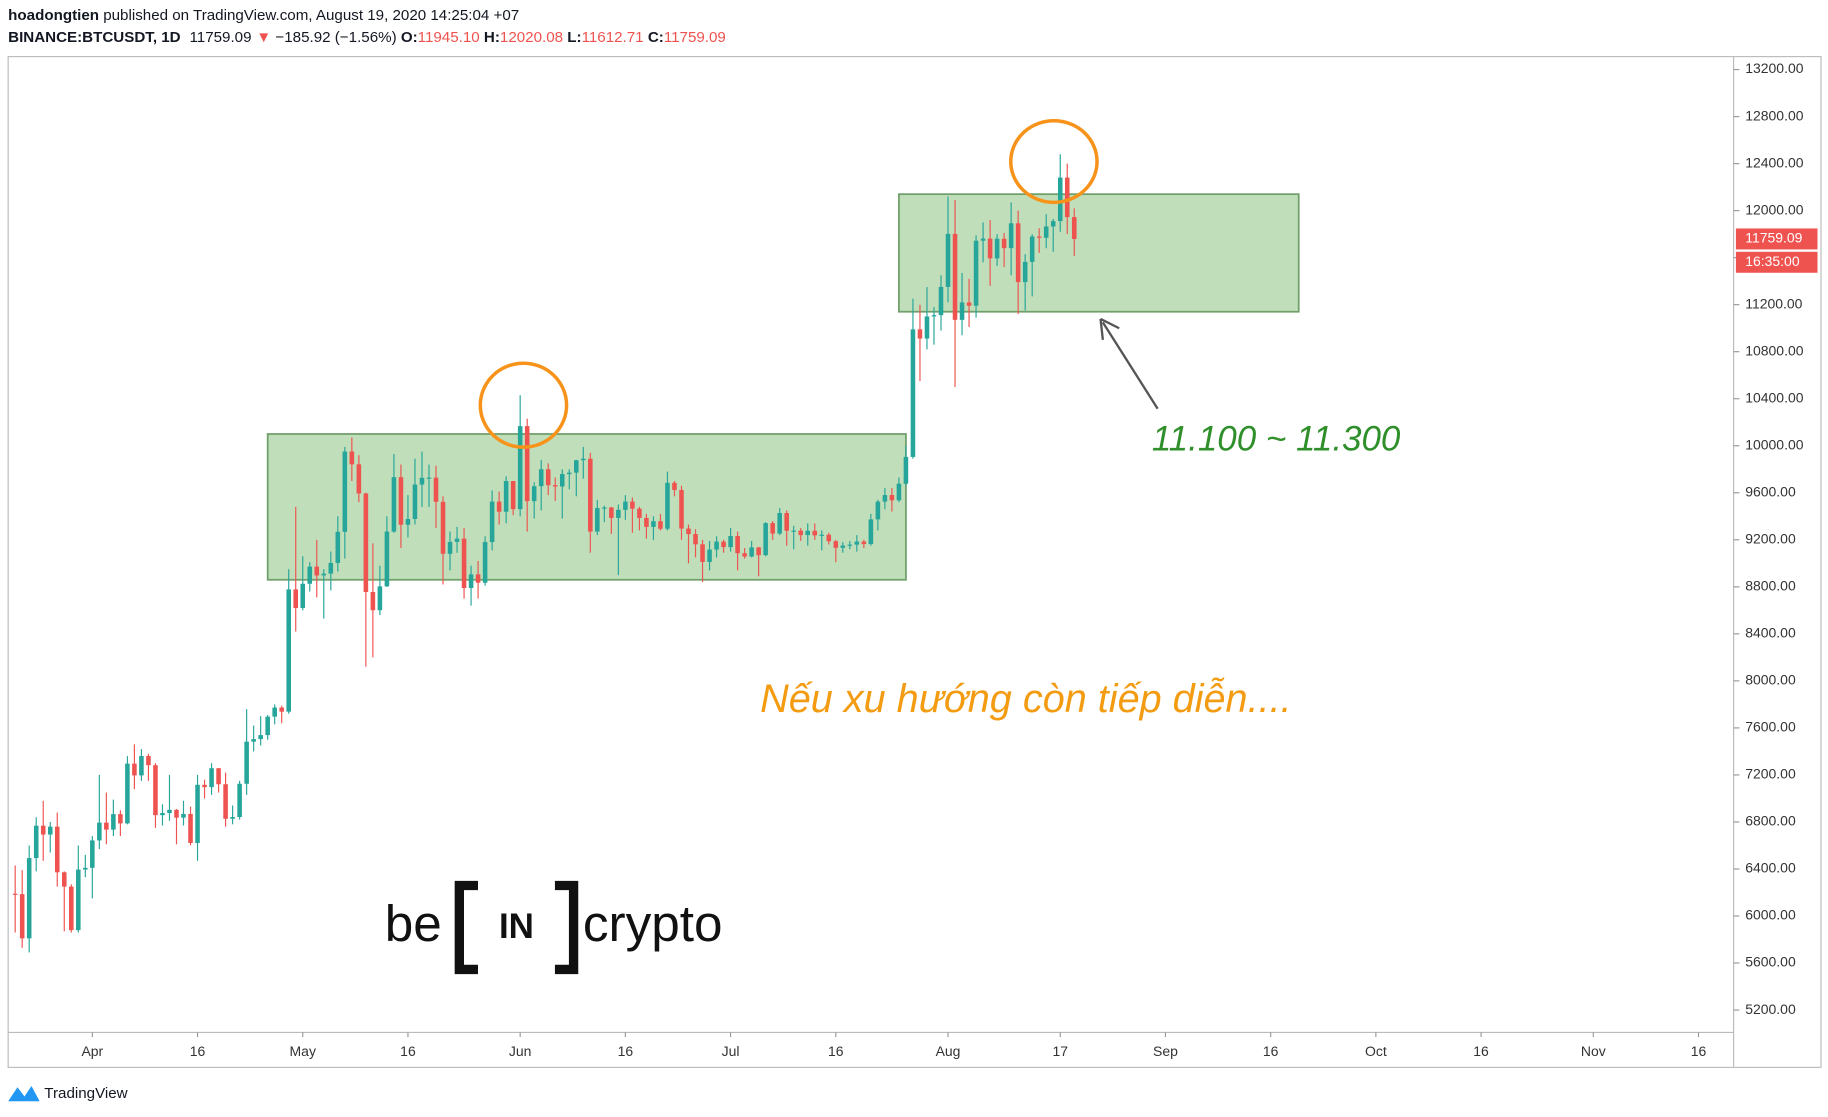 The image size is (1828, 1117). Describe the element at coordinates (94, 37) in the screenshot. I see `symbol: BINANCE:BTCUSDT, 1D` at that location.